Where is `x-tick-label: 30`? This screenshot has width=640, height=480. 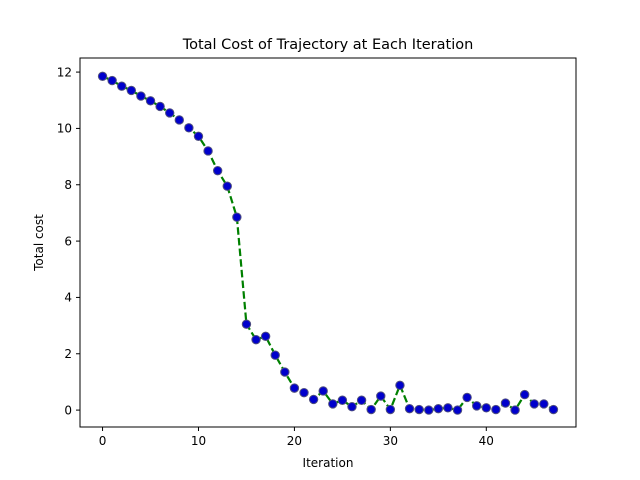
x-tick-label: 30 is located at coordinates (390, 441).